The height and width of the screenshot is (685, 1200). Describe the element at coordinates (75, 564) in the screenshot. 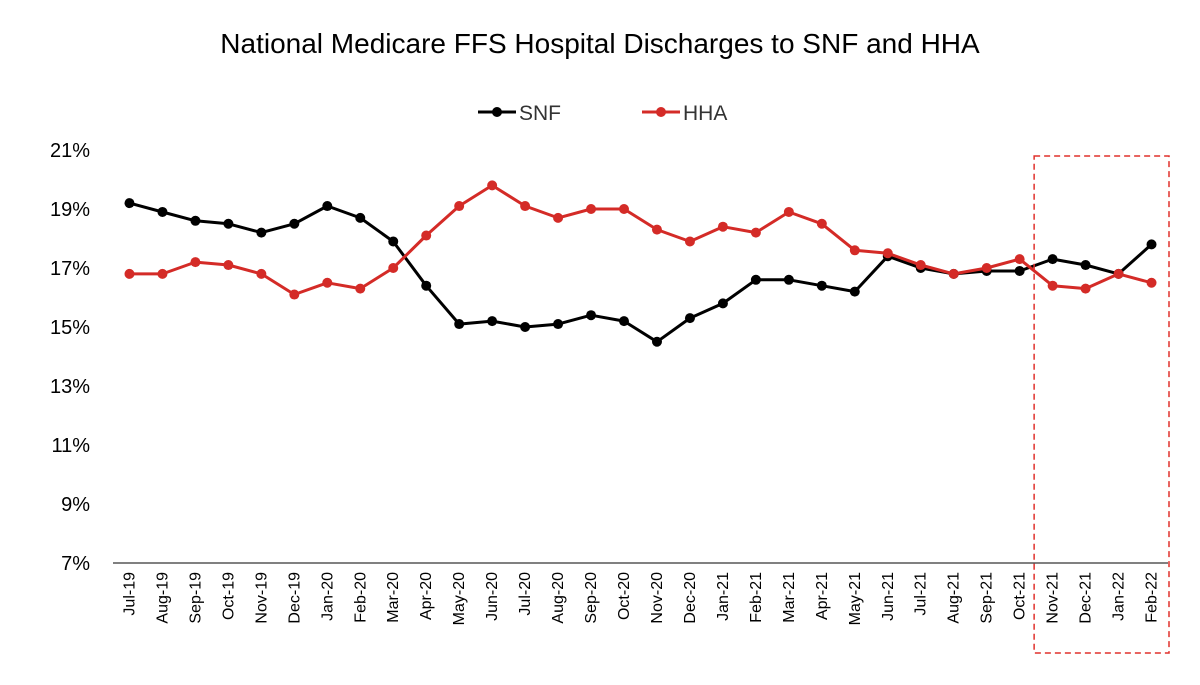

I see `y-tick-label: 7%` at that location.